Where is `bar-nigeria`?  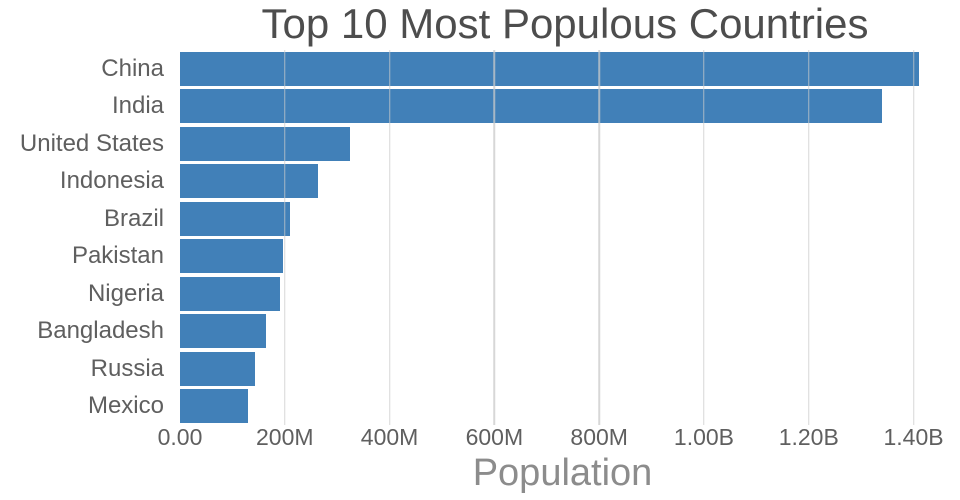
bar-nigeria is located at coordinates (230, 293).